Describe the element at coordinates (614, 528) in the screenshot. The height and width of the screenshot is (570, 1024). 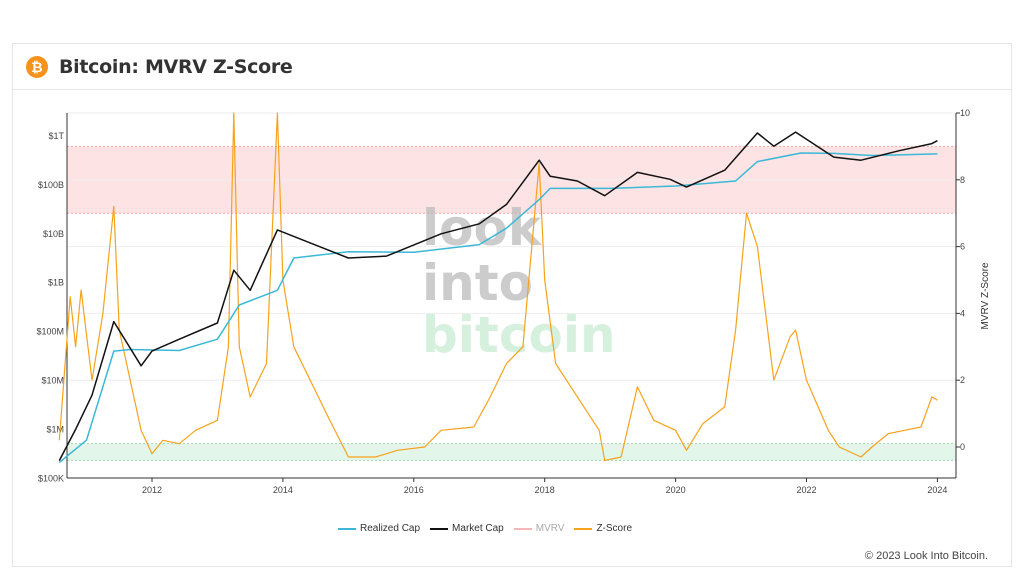
I see `legend-label: Z-Score` at that location.